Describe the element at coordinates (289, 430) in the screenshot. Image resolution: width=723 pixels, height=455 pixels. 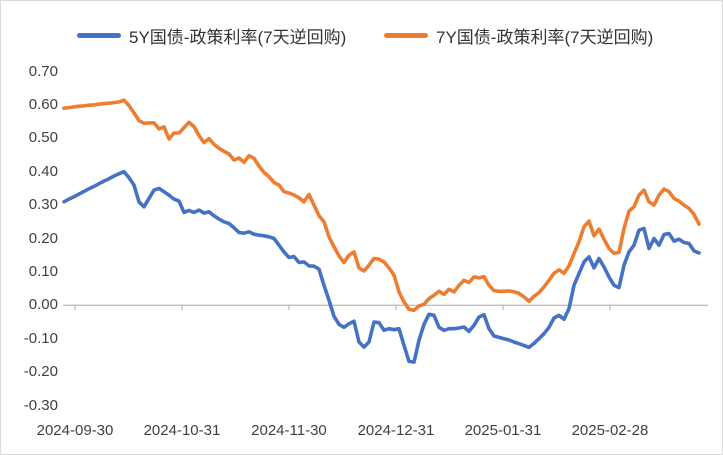
I see `x-axis-label: 2024-11-30` at that location.